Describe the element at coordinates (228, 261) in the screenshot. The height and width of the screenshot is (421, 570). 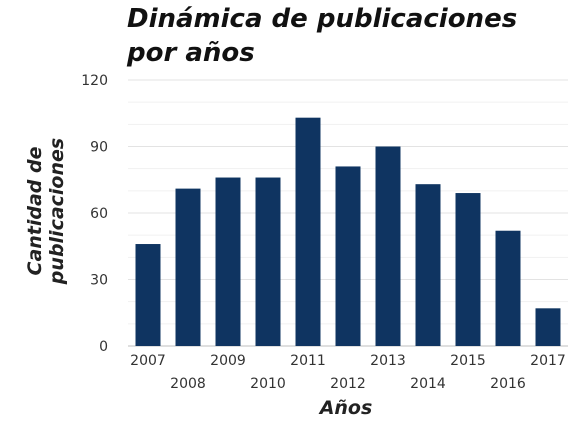
I see `bar-2009` at that location.